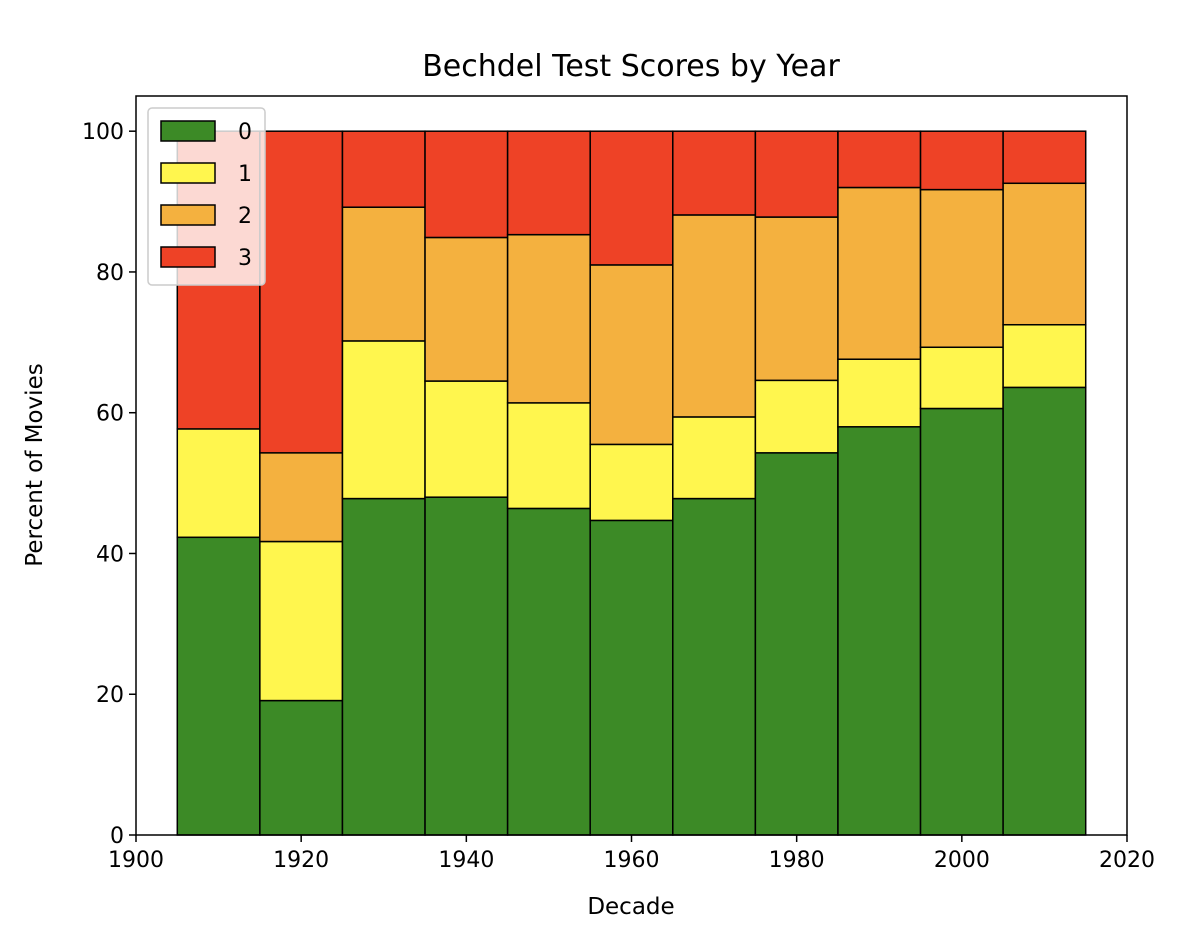  Describe the element at coordinates (245, 132) in the screenshot. I see `legend-label-0: 0` at that location.